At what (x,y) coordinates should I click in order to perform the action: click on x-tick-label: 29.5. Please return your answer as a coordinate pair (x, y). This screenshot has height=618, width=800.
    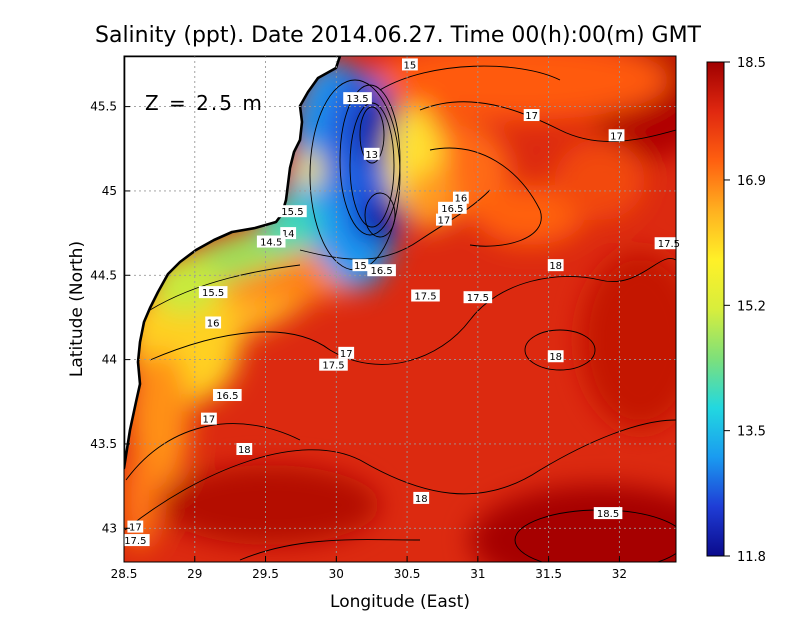
    Looking at the image, I should click on (265, 574).